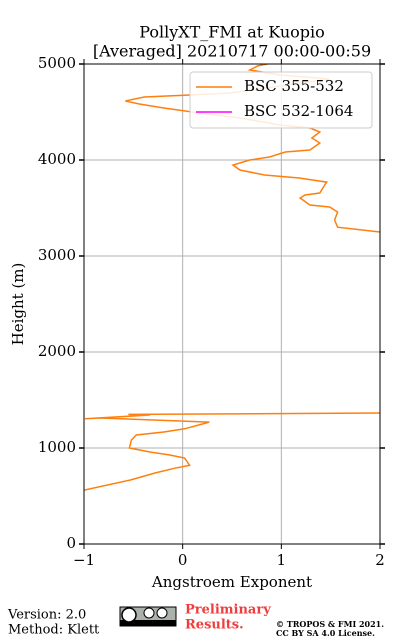  Describe the element at coordinates (57, 351) in the screenshot. I see `y-tick-label: 2000` at that location.